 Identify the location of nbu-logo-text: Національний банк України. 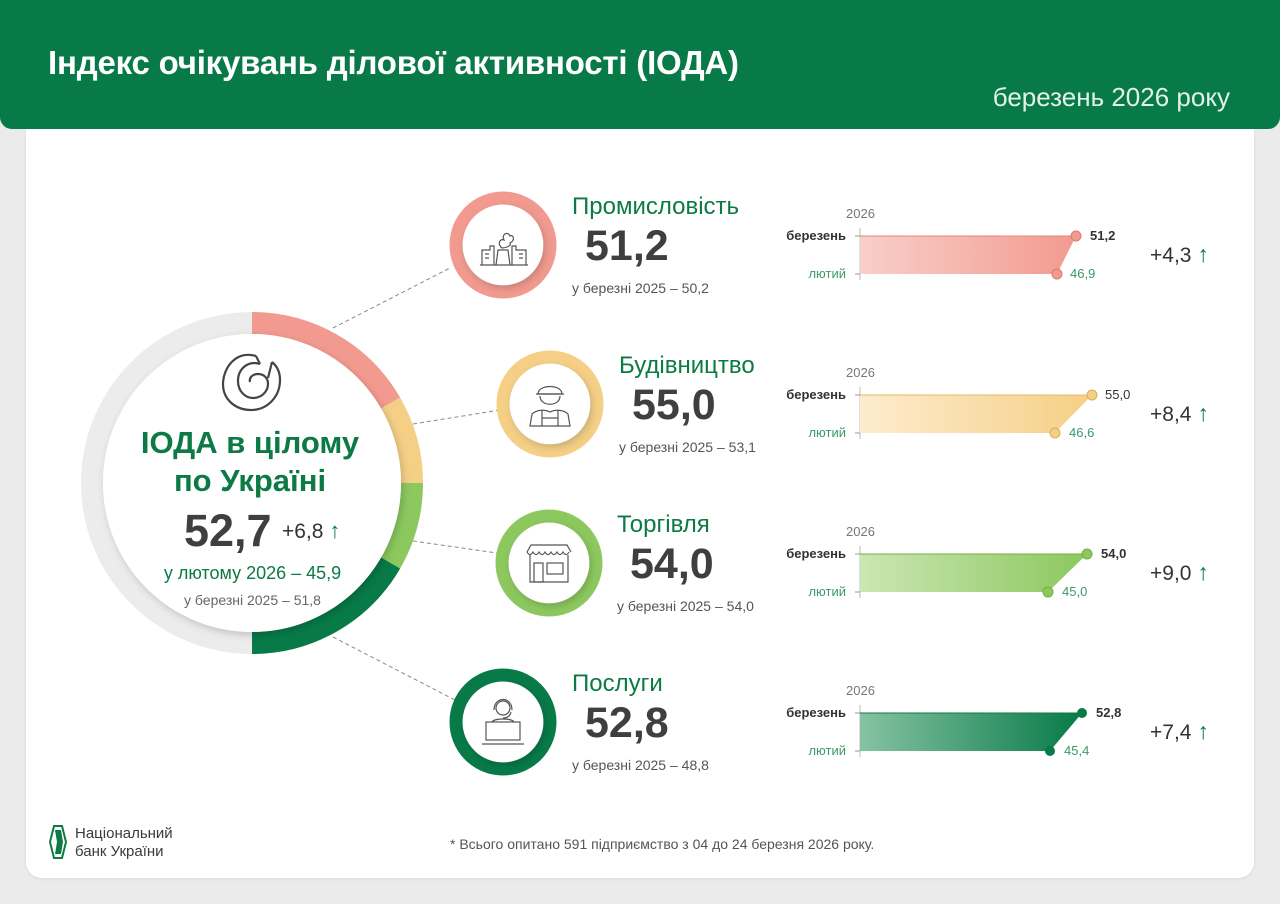
(124, 843).